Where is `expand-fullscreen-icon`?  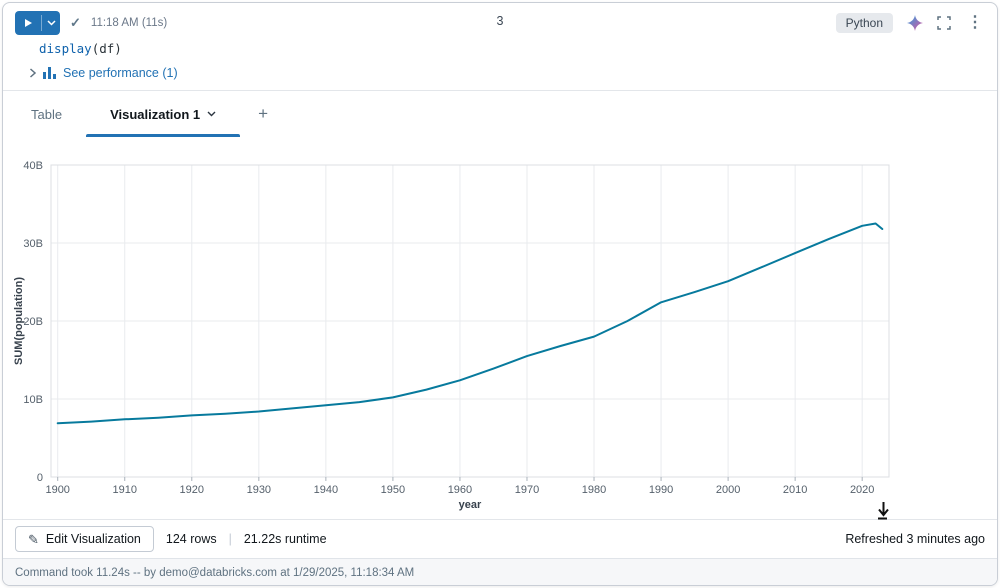
expand-fullscreen-icon is located at coordinates (944, 23).